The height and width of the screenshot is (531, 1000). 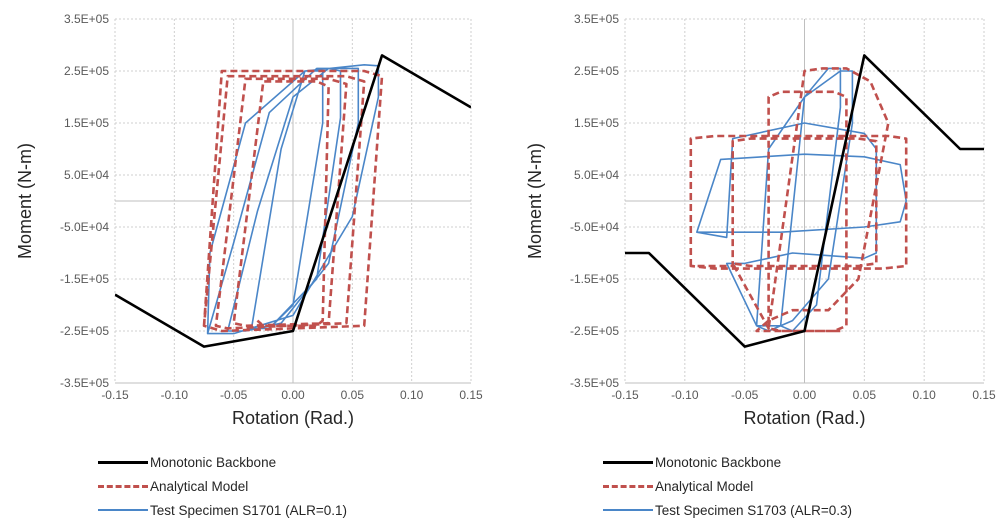 I want to click on legend-item-test-specimen: Test Specimen S1703 (ALR=0.3), so click(x=727, y=510).